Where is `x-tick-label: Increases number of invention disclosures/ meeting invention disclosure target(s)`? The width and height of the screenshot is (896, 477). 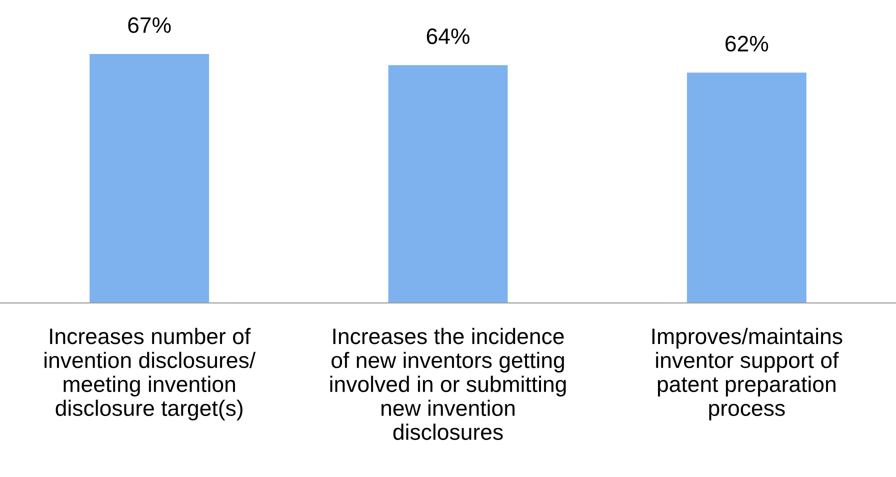 x-tick-label: Increases number of invention disclosures/ meeting invention disclosure target(s) is located at coordinates (150, 374).